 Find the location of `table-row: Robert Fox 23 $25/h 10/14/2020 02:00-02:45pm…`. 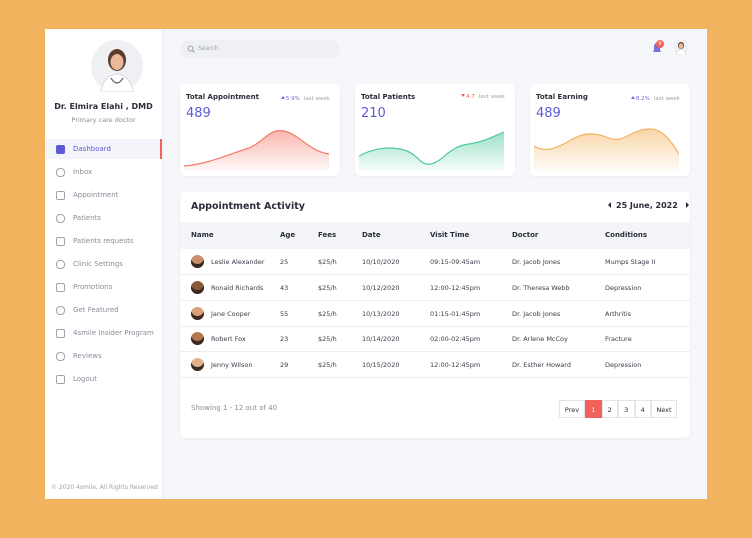

table-row: Robert Fox 23 $25/h 10/14/2020 02:00-02:45pm… is located at coordinates (435, 339).